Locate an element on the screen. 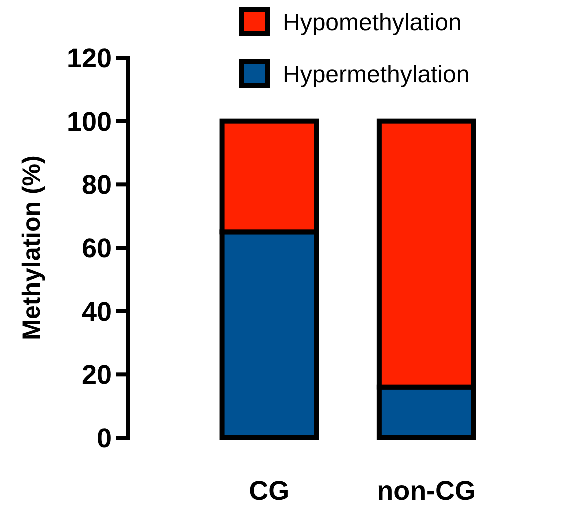 The image size is (570, 514). y-tick-label: 80 is located at coordinates (97, 185).